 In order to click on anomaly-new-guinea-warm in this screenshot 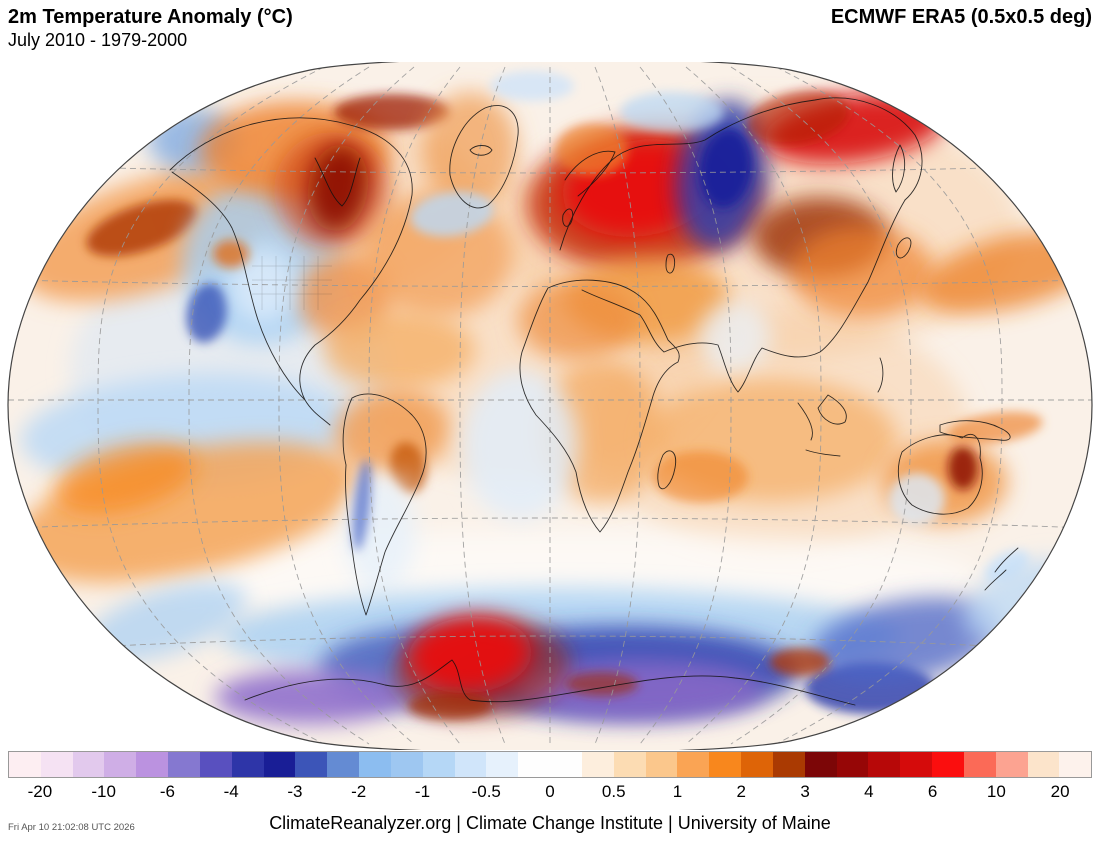, I will do `click(995, 428)`.